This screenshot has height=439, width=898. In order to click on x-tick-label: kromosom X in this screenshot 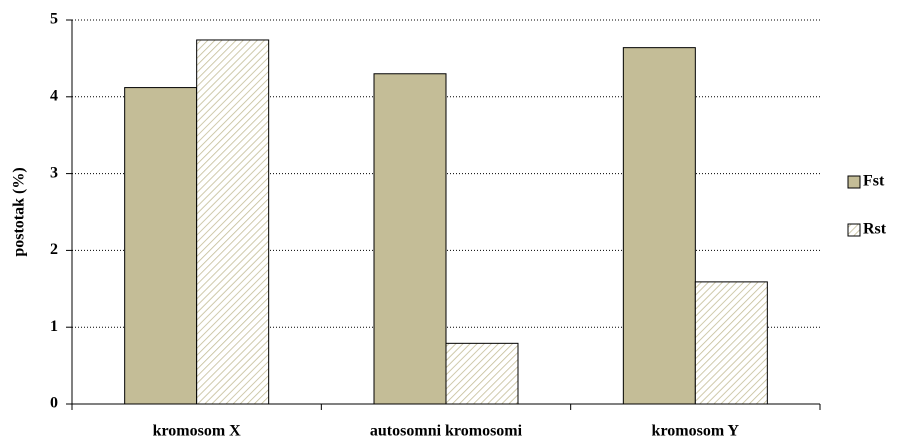, I will do `click(197, 431)`.